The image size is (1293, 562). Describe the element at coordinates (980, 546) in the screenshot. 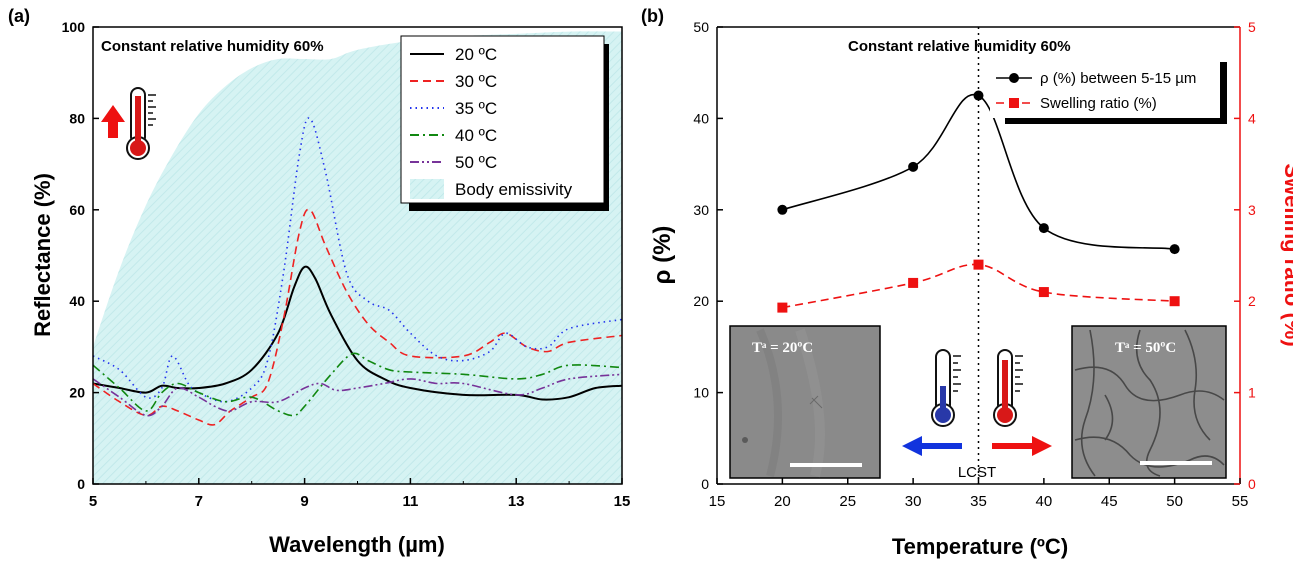

I see `panel-b-xlabel: Temperature (ºC)` at that location.